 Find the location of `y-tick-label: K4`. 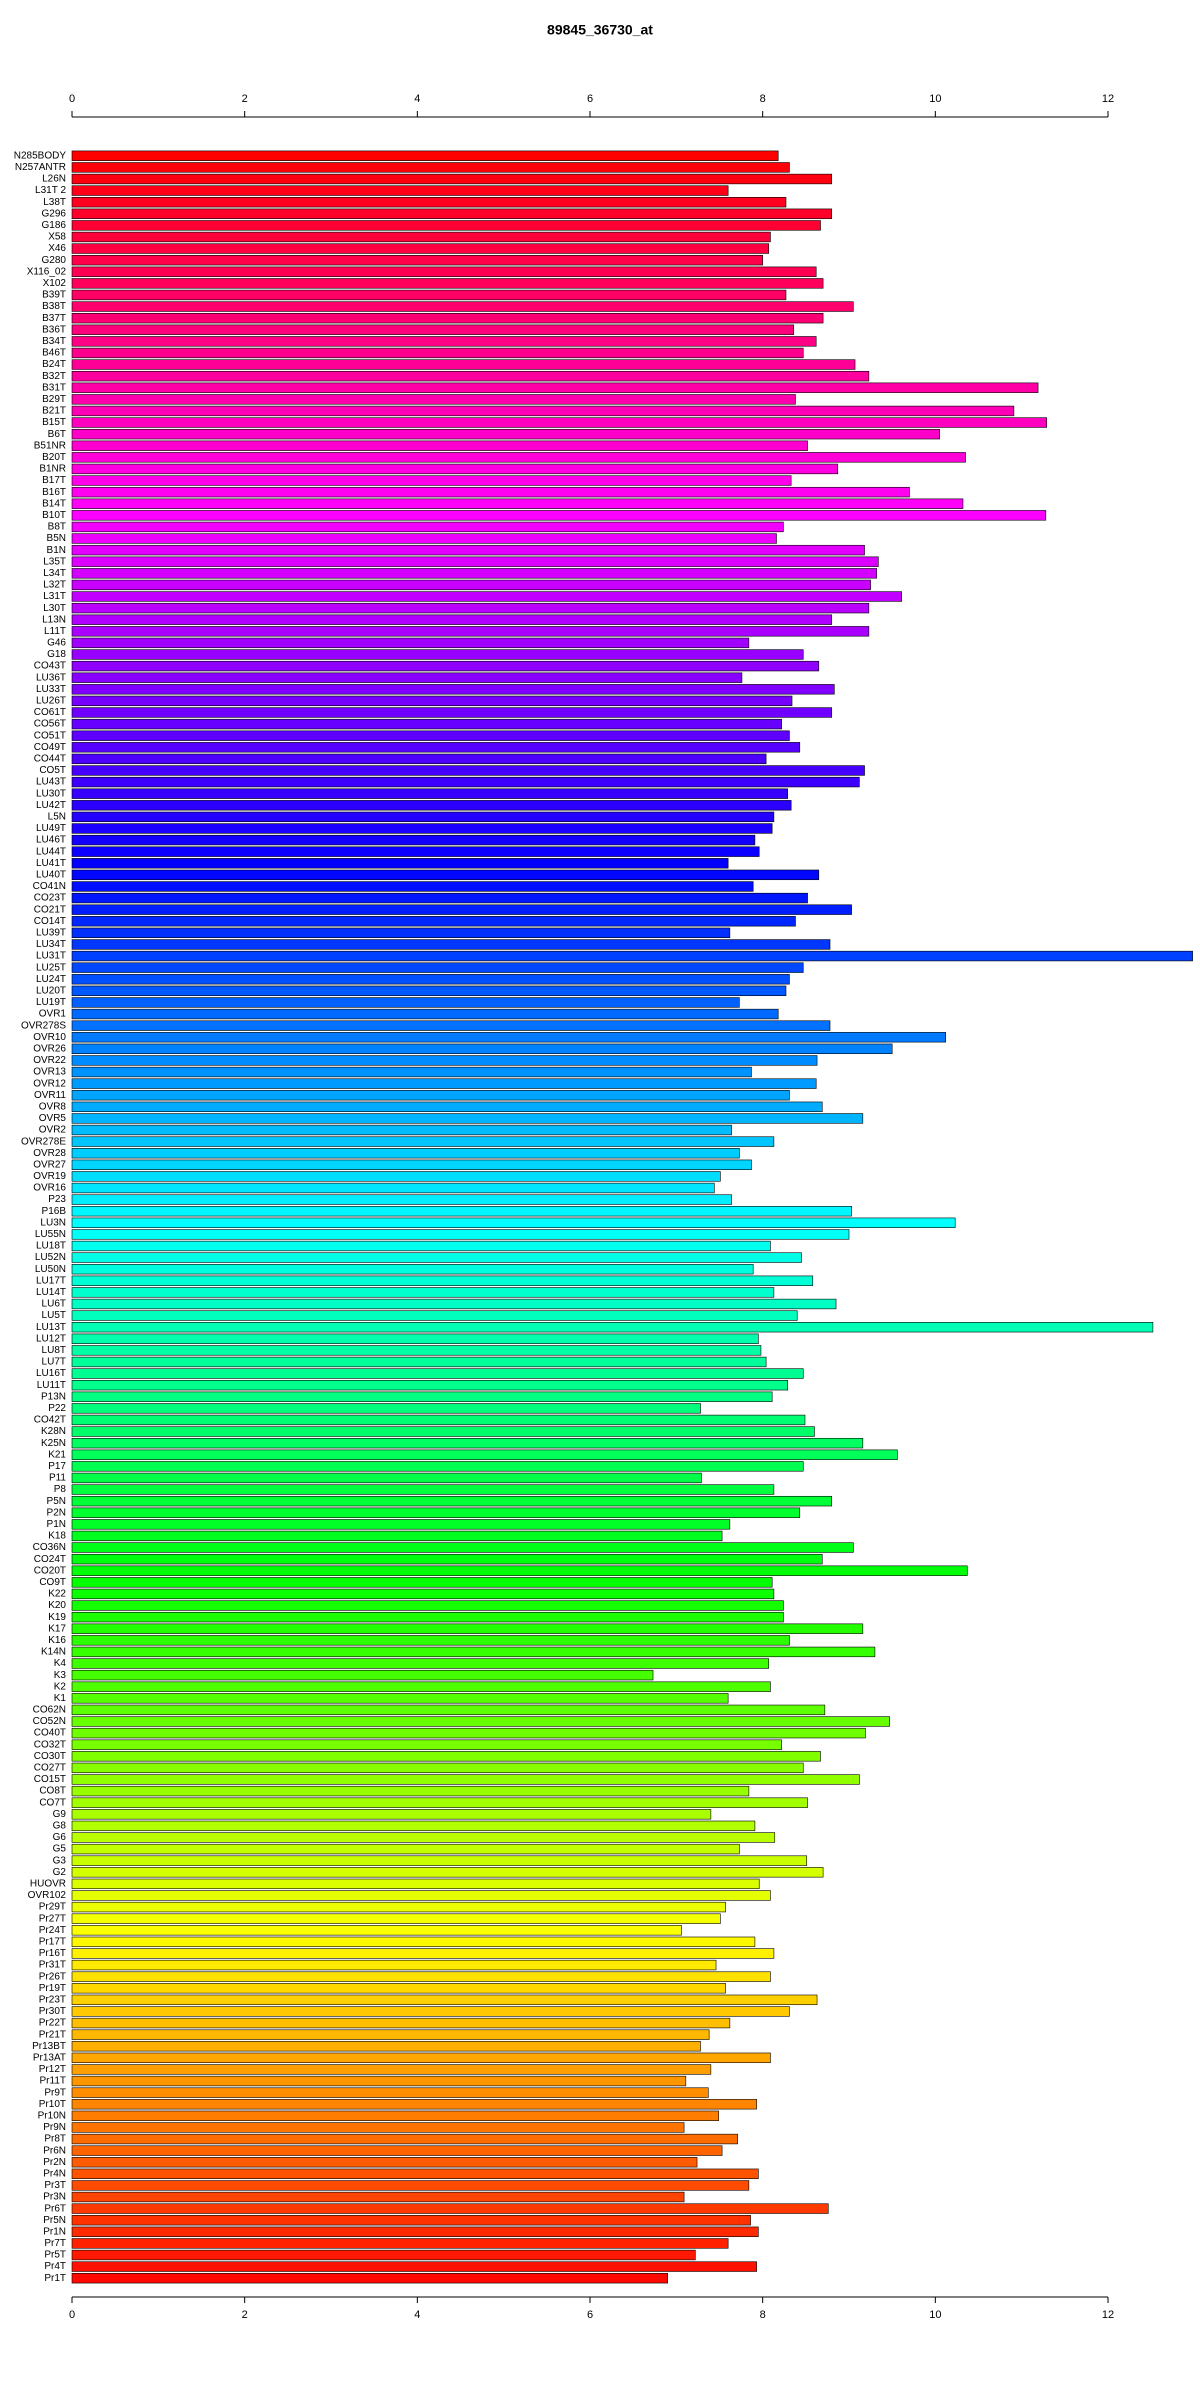

y-tick-label: K4 is located at coordinates (60, 1663).